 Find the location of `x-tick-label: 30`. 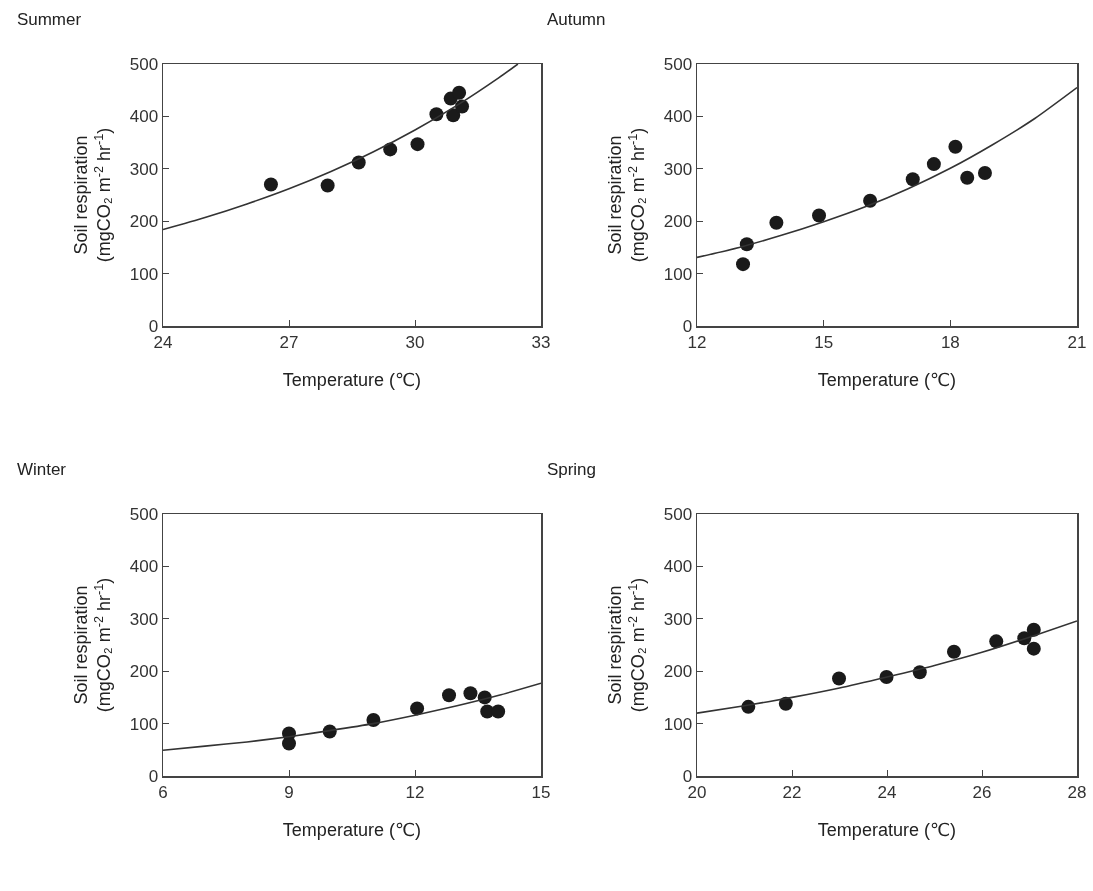

x-tick-label: 30 is located at coordinates (415, 342).